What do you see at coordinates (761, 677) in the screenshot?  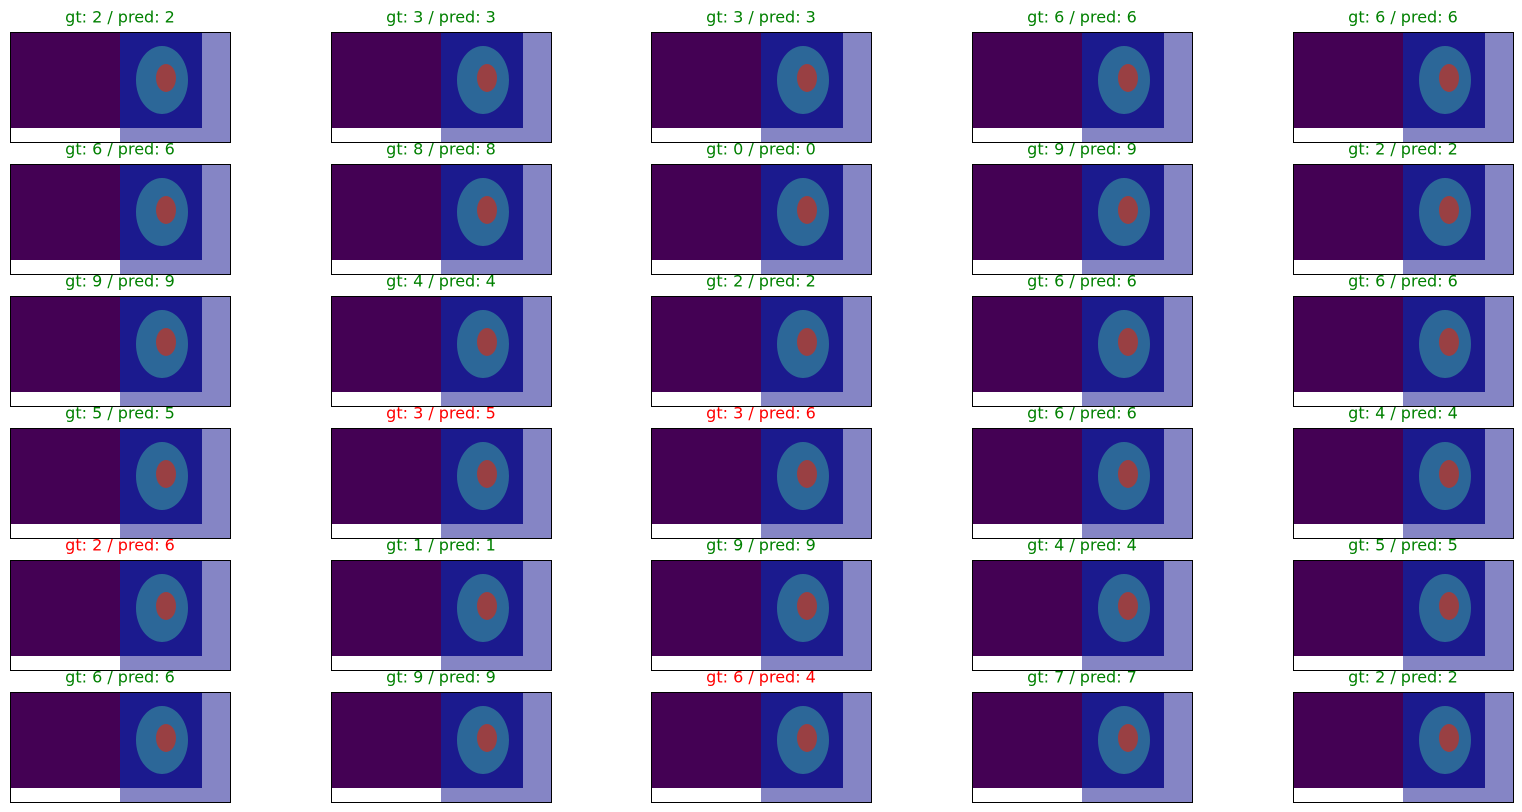 I see `panel-title: gt: 6 / pred: 4` at bounding box center [761, 677].